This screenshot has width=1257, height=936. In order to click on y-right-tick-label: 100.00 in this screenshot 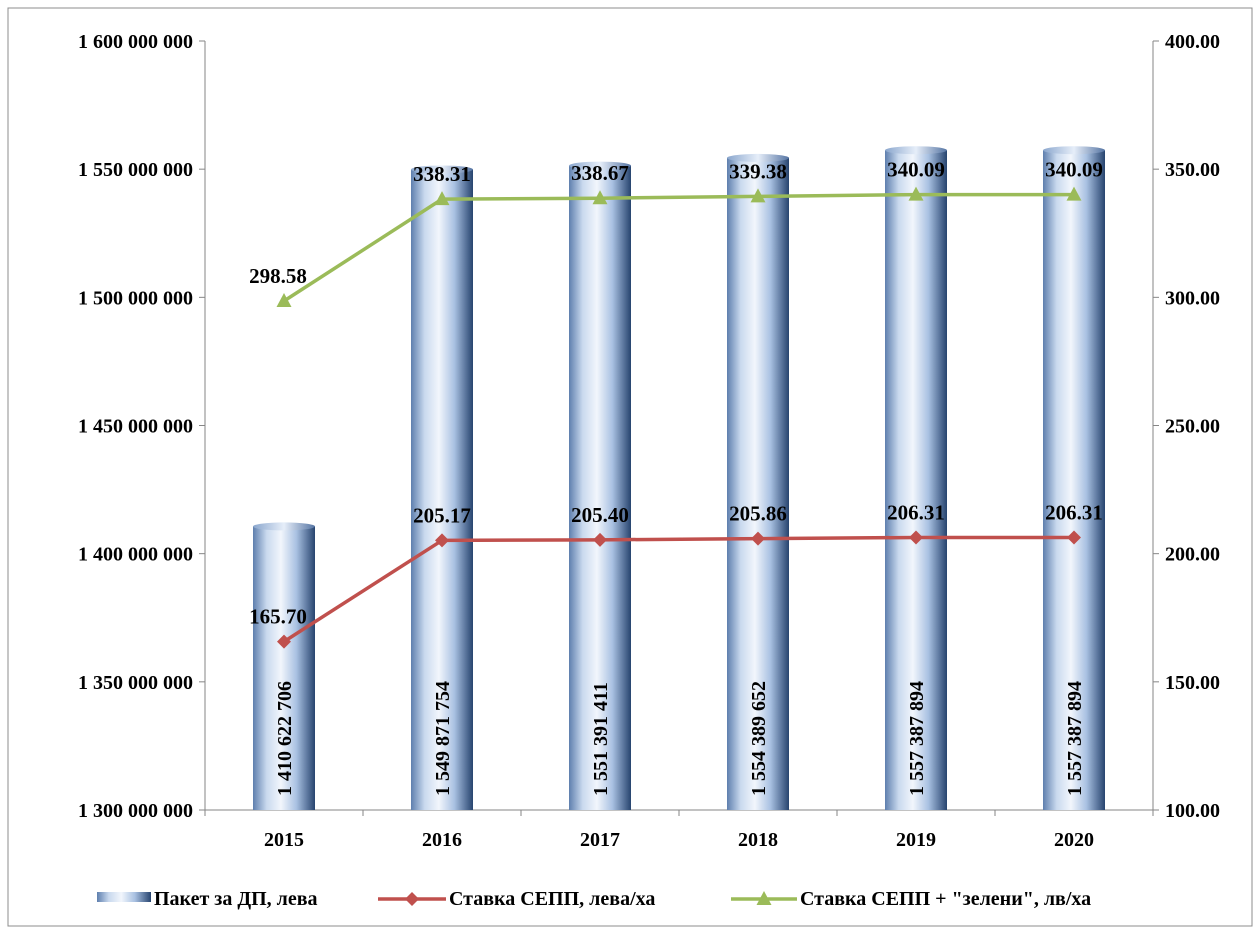, I will do `click(1192, 811)`.